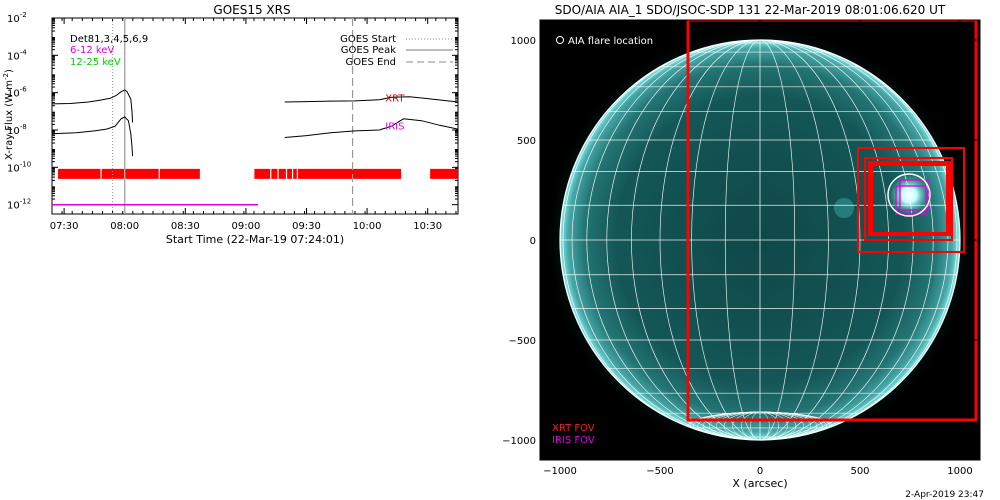 This screenshot has height=500, width=1000. Describe the element at coordinates (610, 41) in the screenshot. I see `flare-legend-label: AIA flare location` at that location.